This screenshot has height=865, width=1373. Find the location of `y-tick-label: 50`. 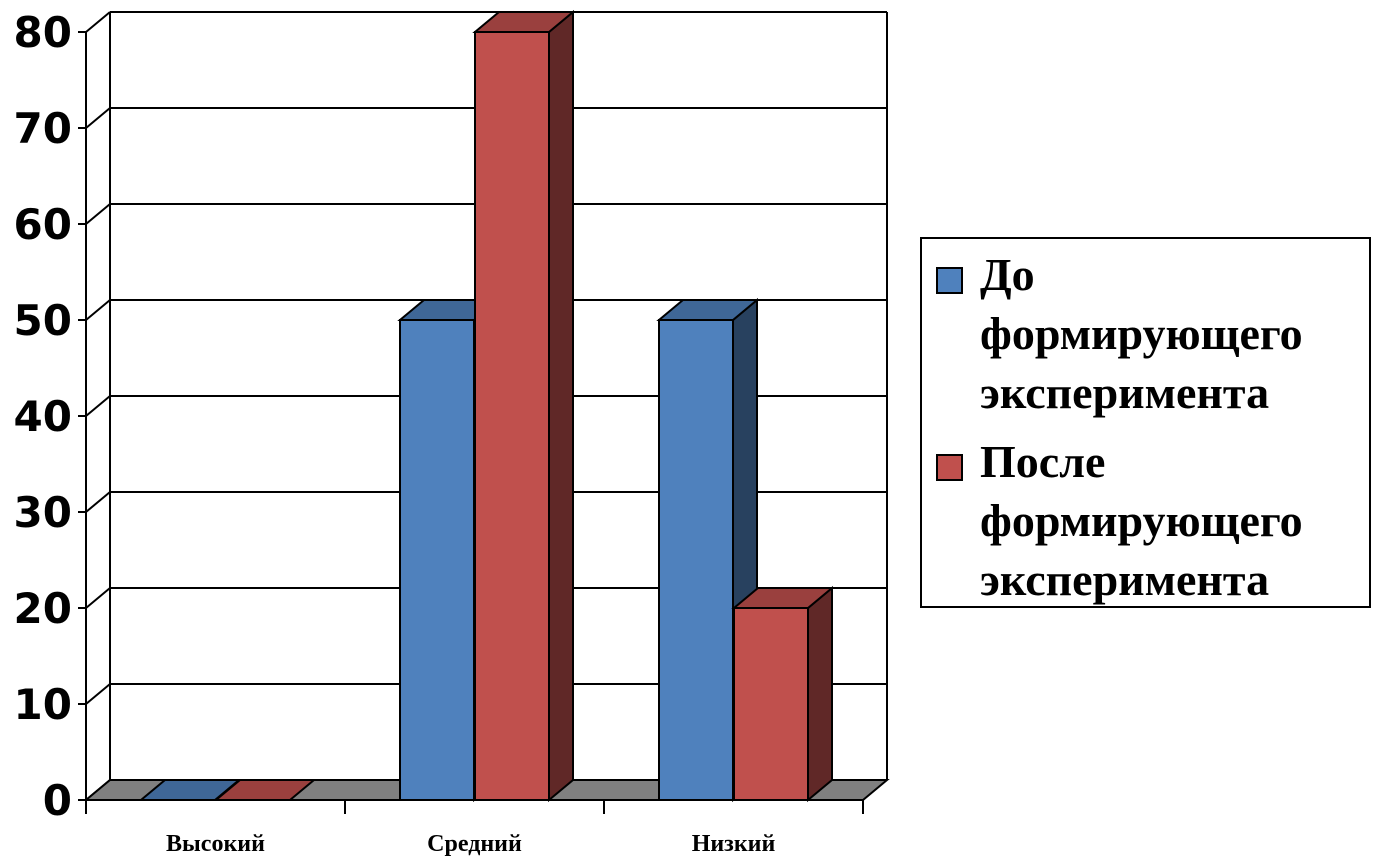

y-tick-label: 50 is located at coordinates (43, 320).